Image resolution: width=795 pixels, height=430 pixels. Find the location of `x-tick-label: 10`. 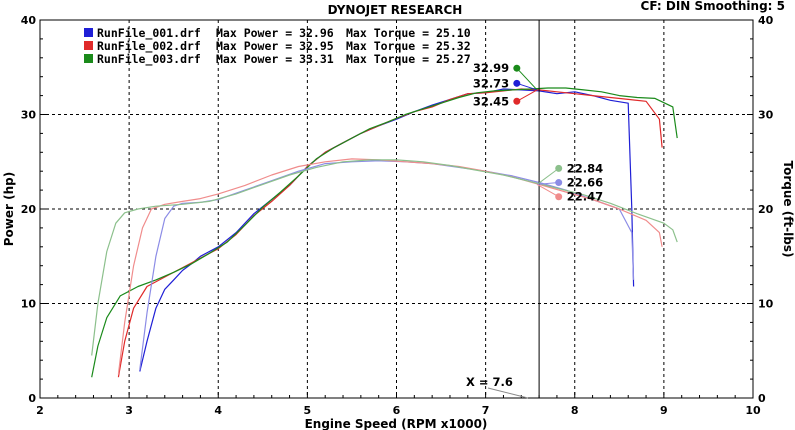

x-tick-label: 10 is located at coordinates (753, 410).